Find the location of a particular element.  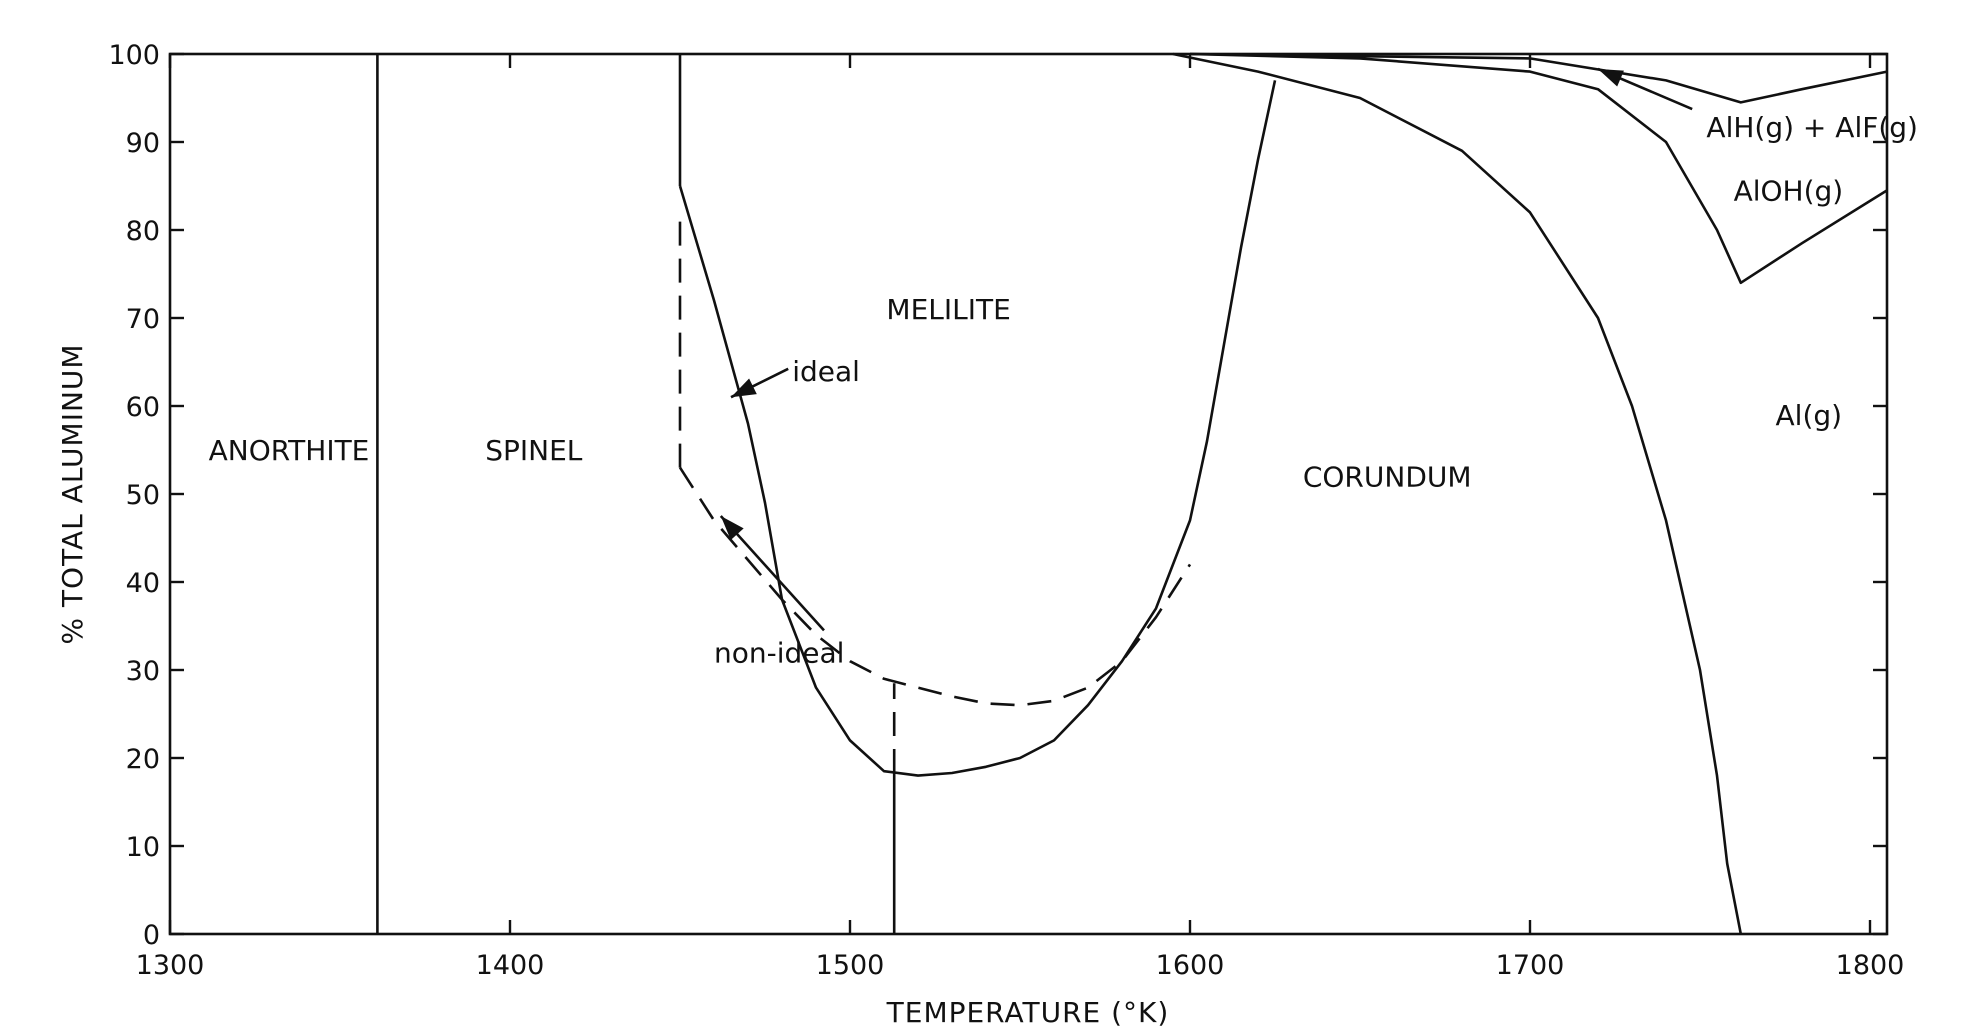

x-tick-label: 1500 is located at coordinates (850, 965).